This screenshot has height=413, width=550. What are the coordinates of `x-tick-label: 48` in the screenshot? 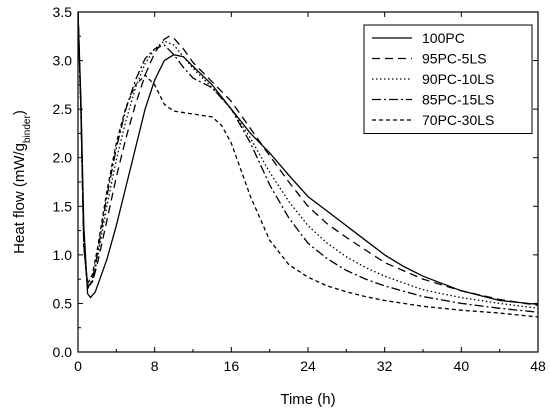 It's located at (538, 366).